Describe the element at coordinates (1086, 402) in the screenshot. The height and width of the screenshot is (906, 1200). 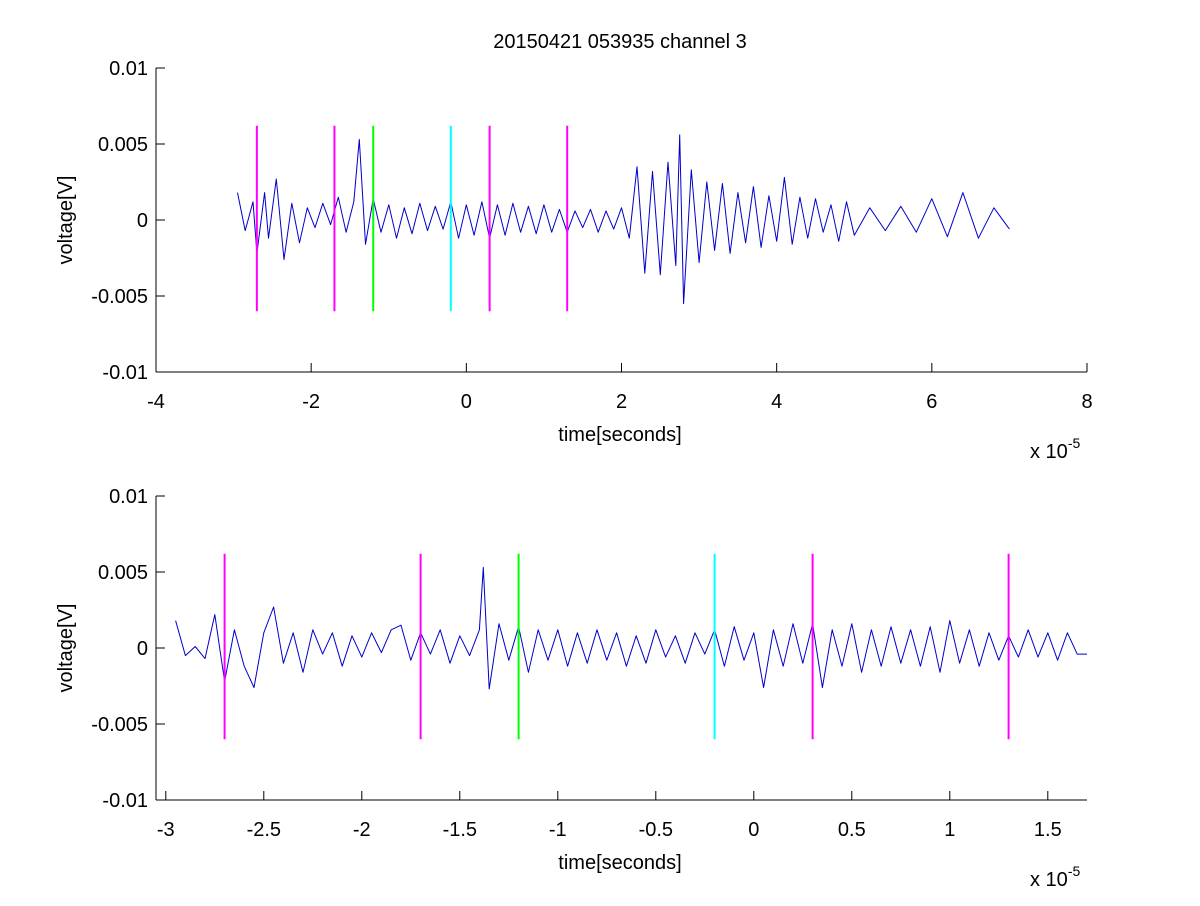
I see `x-tick-label: 8` at that location.